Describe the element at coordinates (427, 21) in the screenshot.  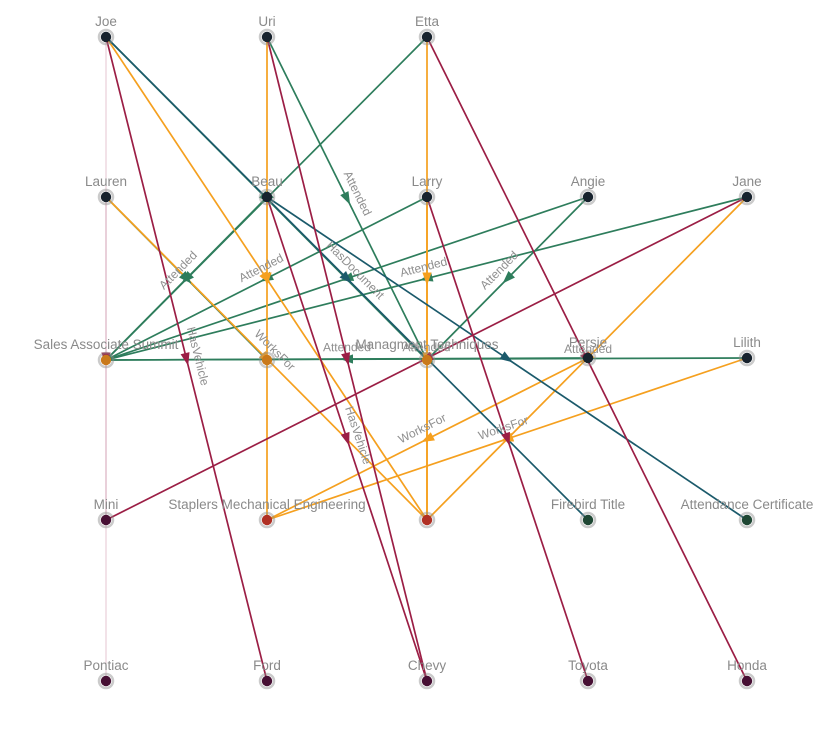
I see `node-label-etta: Etta` at that location.